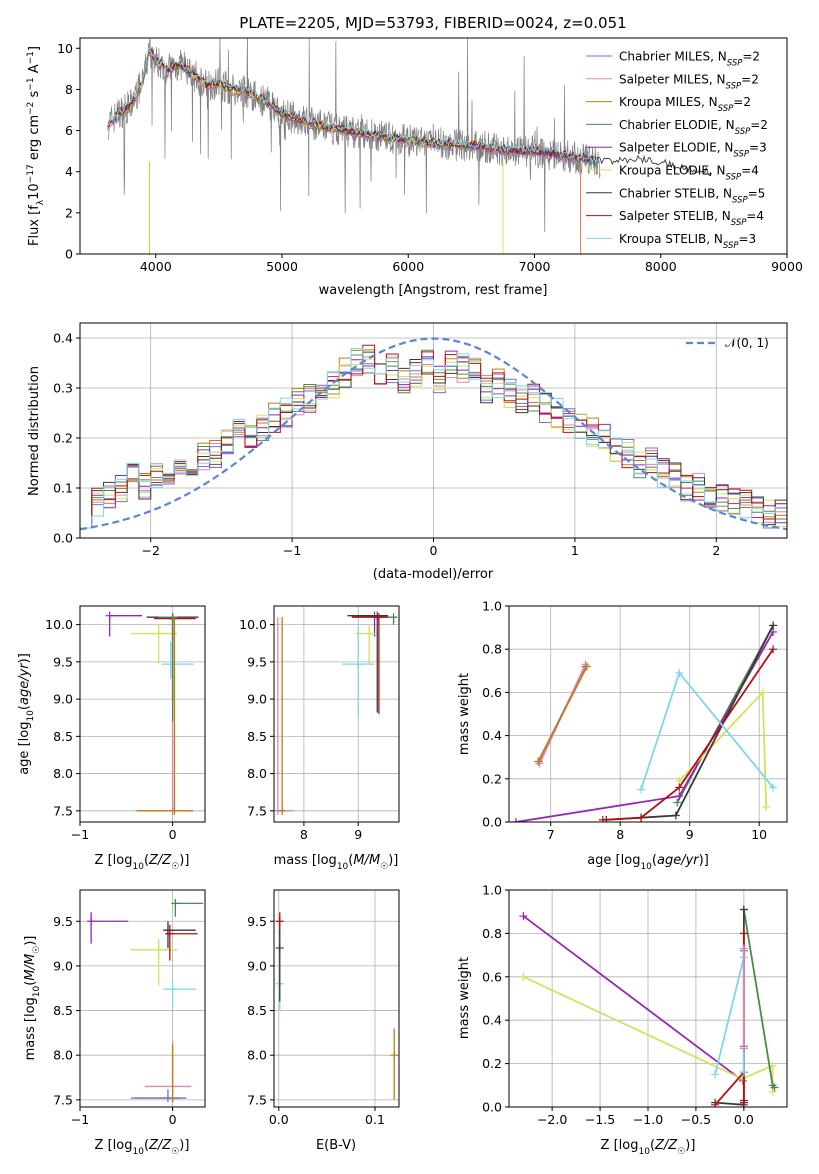  Describe the element at coordinates (32, 998) in the screenshot. I see `y-axis-label: mass [log10(M/M☉)]` at that location.